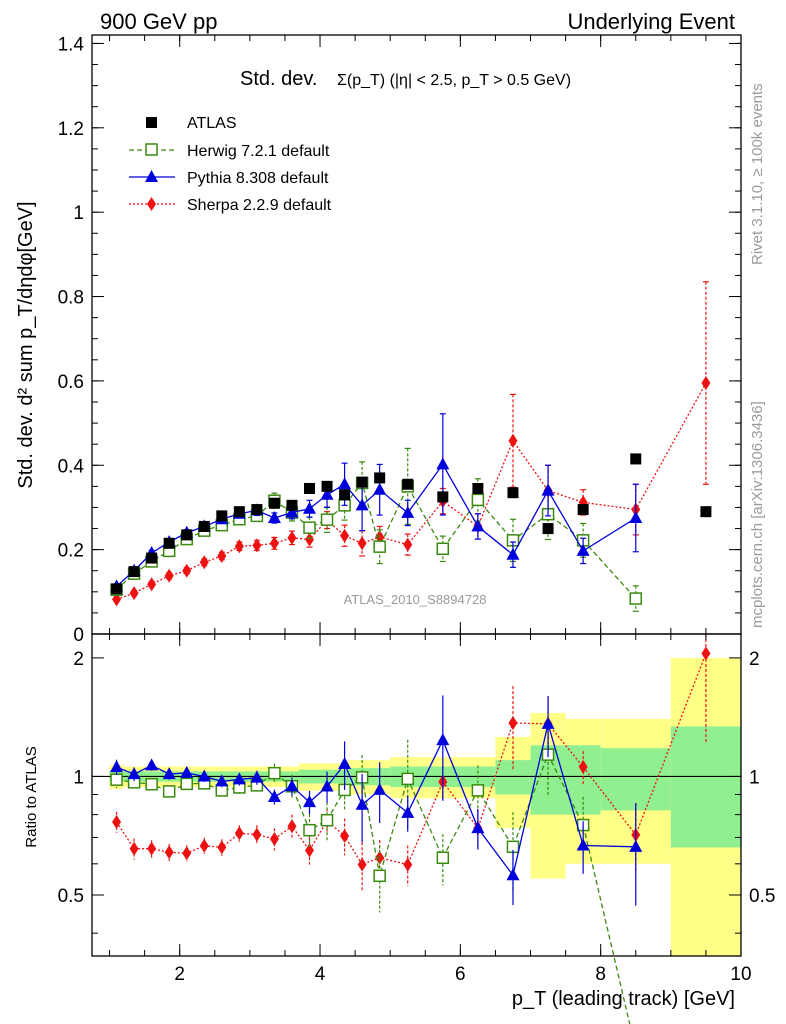 The height and width of the screenshot is (1024, 786). Describe the element at coordinates (179, 974) in the screenshot. I see `x-tick-label: 2` at that location.